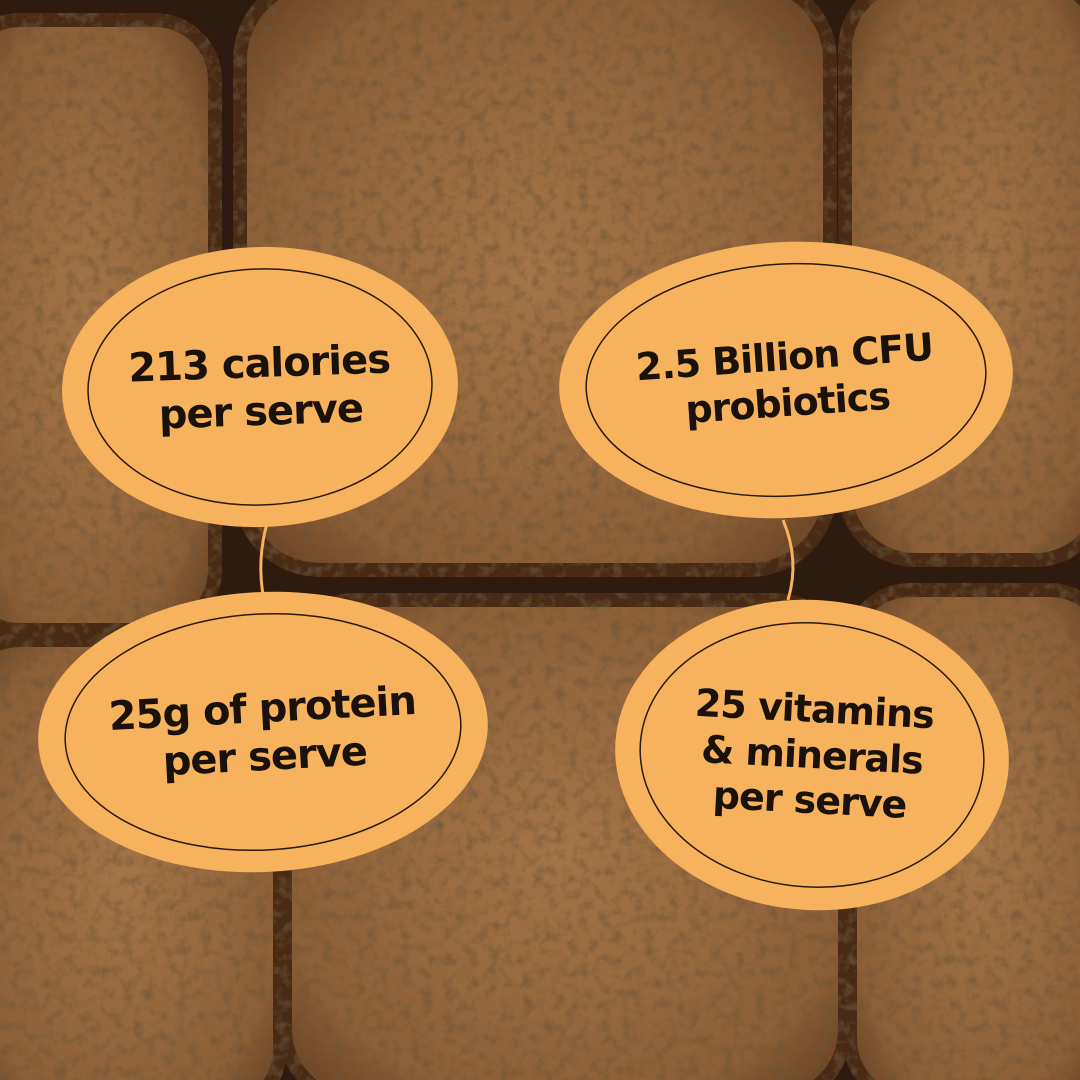 This screenshot has height=1080, width=1080. I want to click on protein-line-1: 25g of protein, so click(262, 708).